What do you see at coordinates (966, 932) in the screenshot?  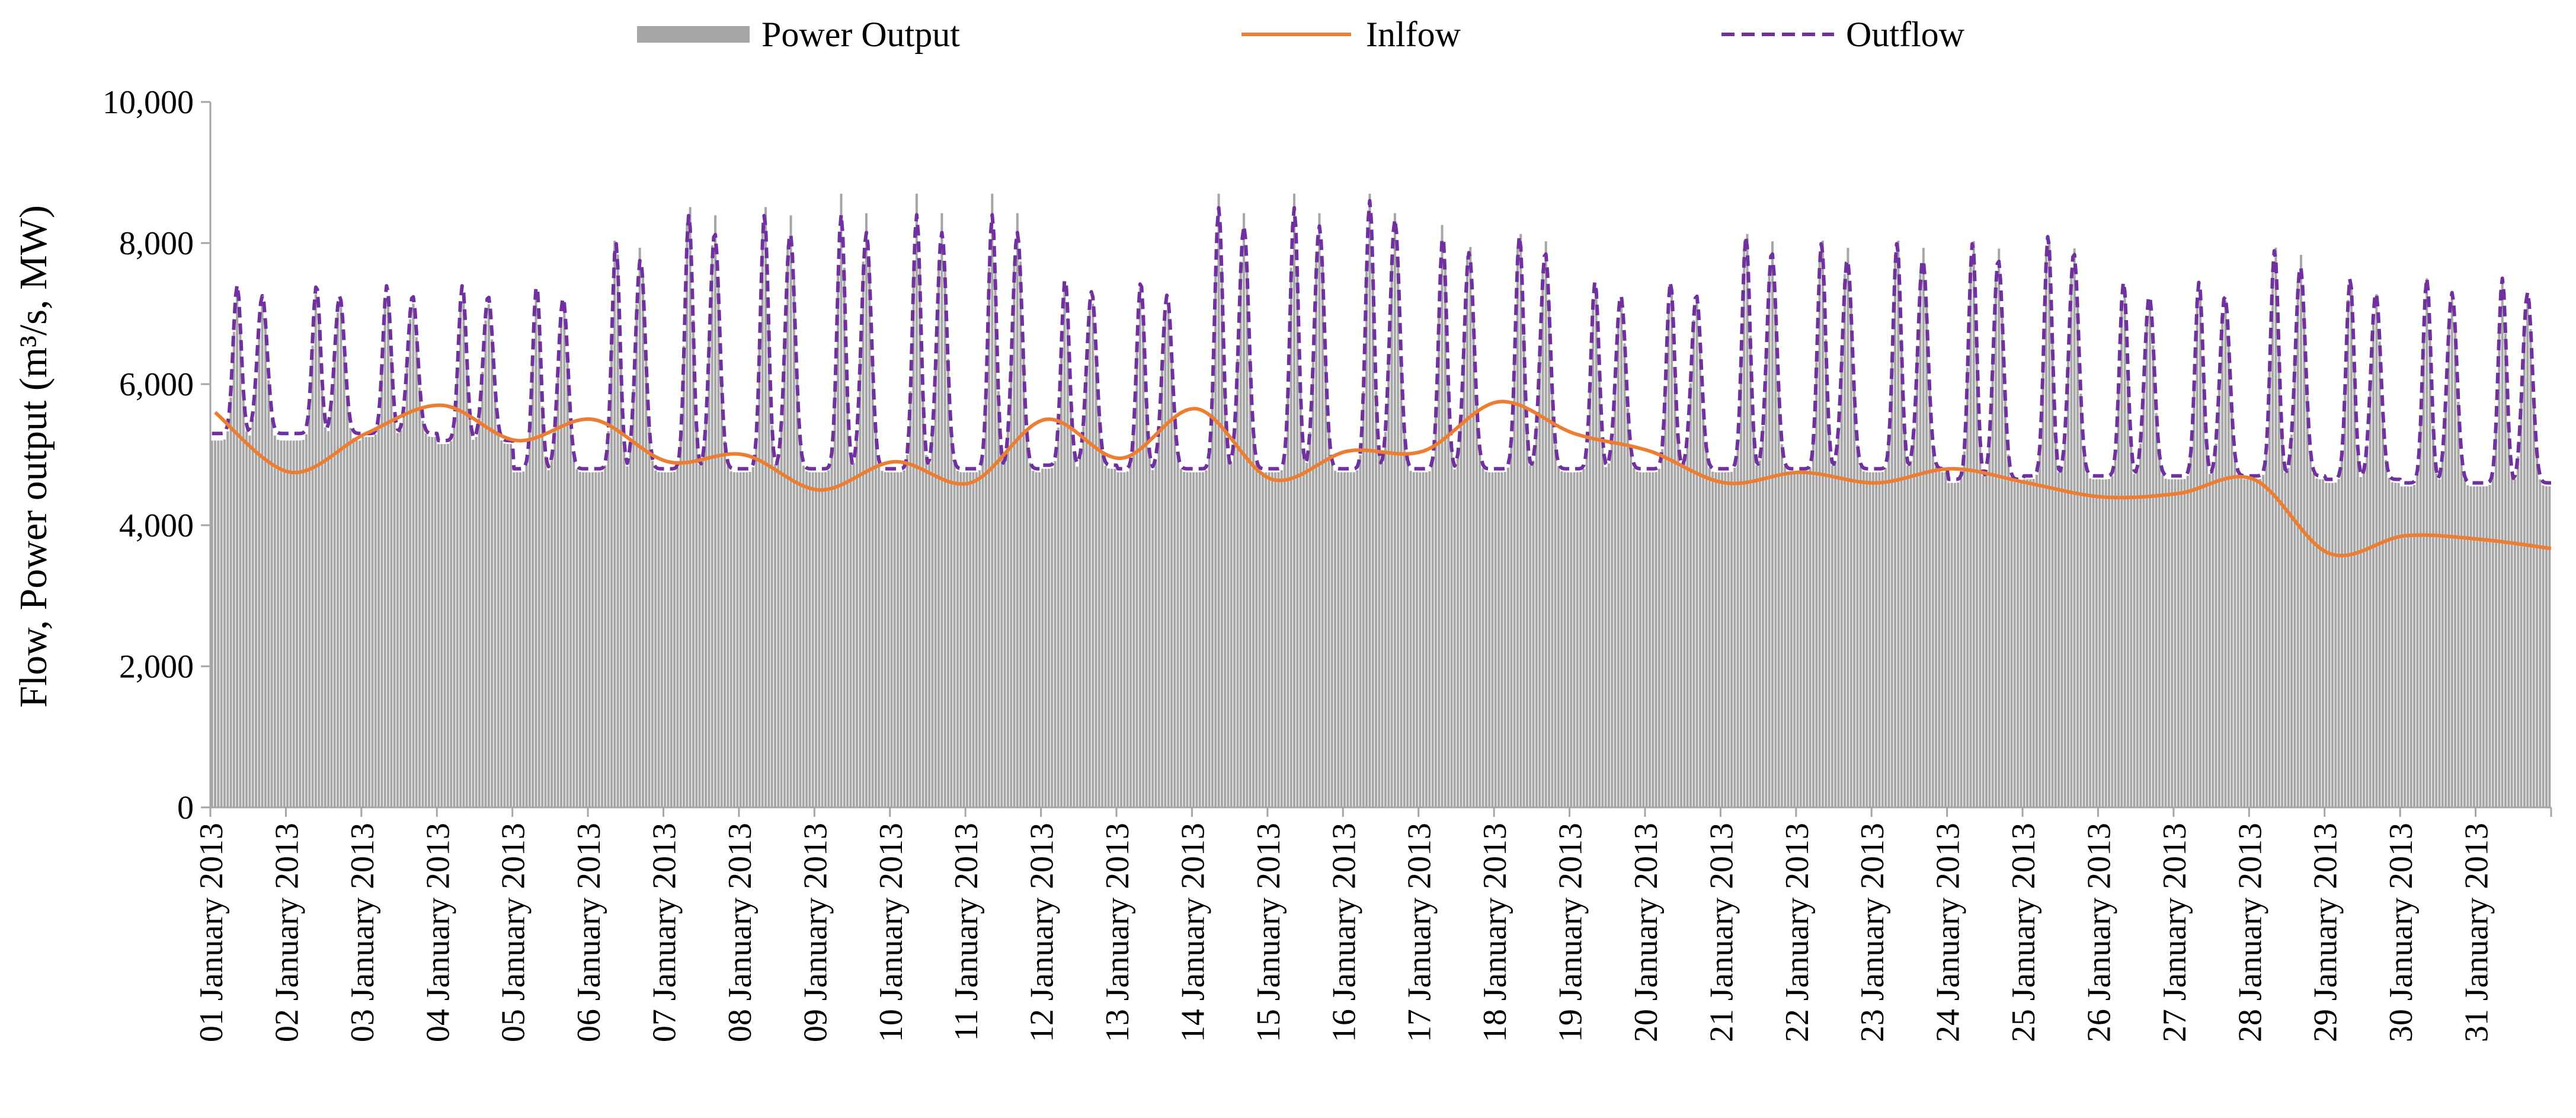 I see `x-tick-label: 11 January 2013` at bounding box center [966, 932].